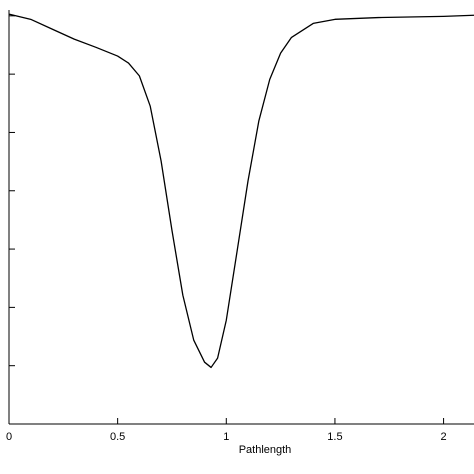 This screenshot has width=474, height=474. What do you see at coordinates (444, 437) in the screenshot?
I see `x-tick-label: 2` at bounding box center [444, 437].